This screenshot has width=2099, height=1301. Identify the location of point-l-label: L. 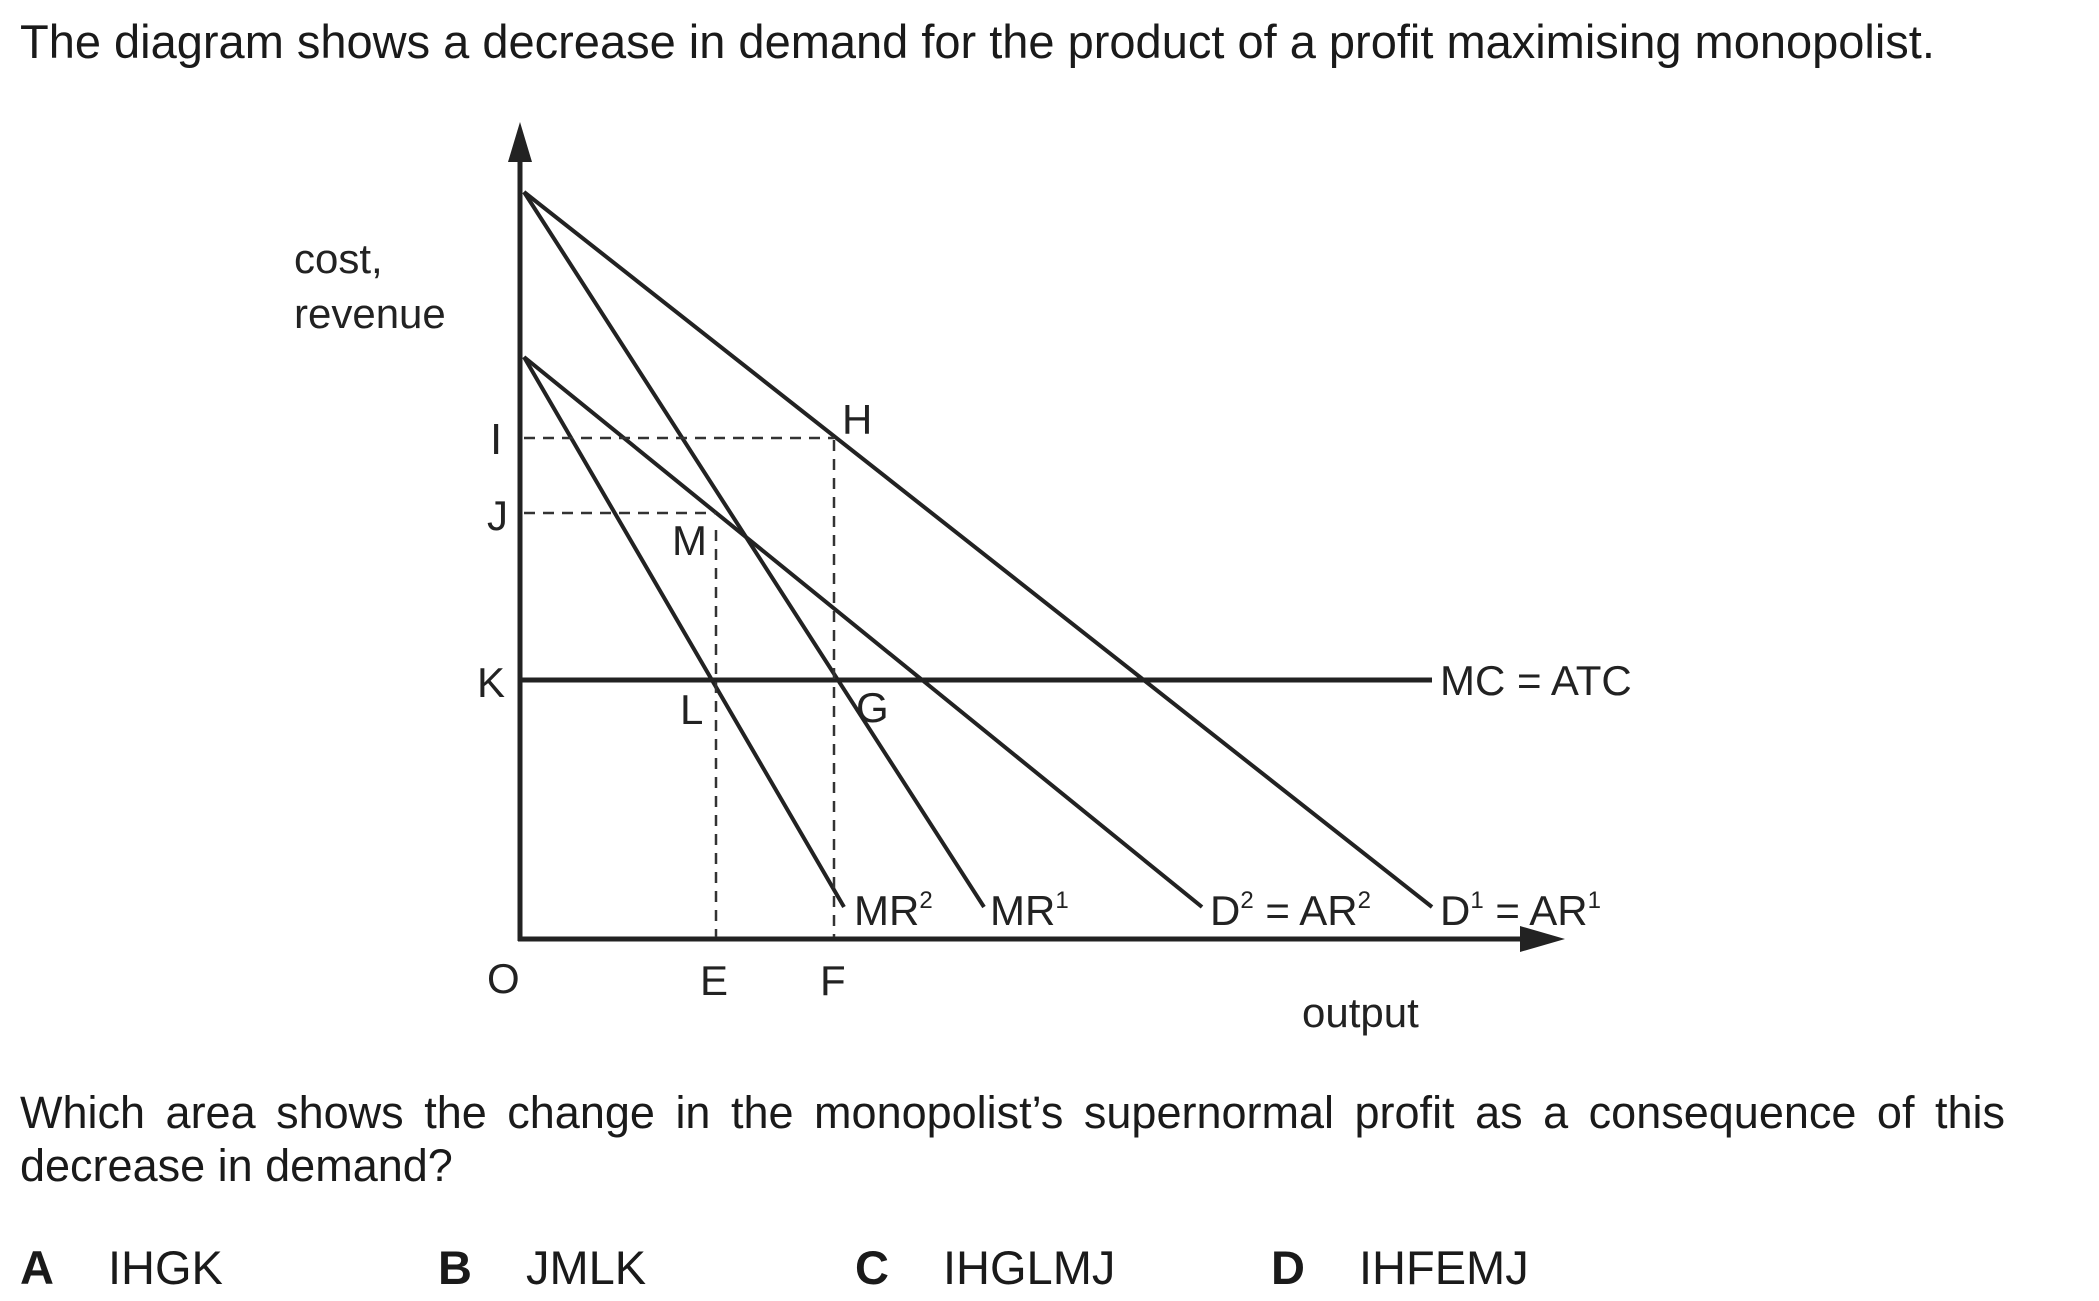
(691, 709).